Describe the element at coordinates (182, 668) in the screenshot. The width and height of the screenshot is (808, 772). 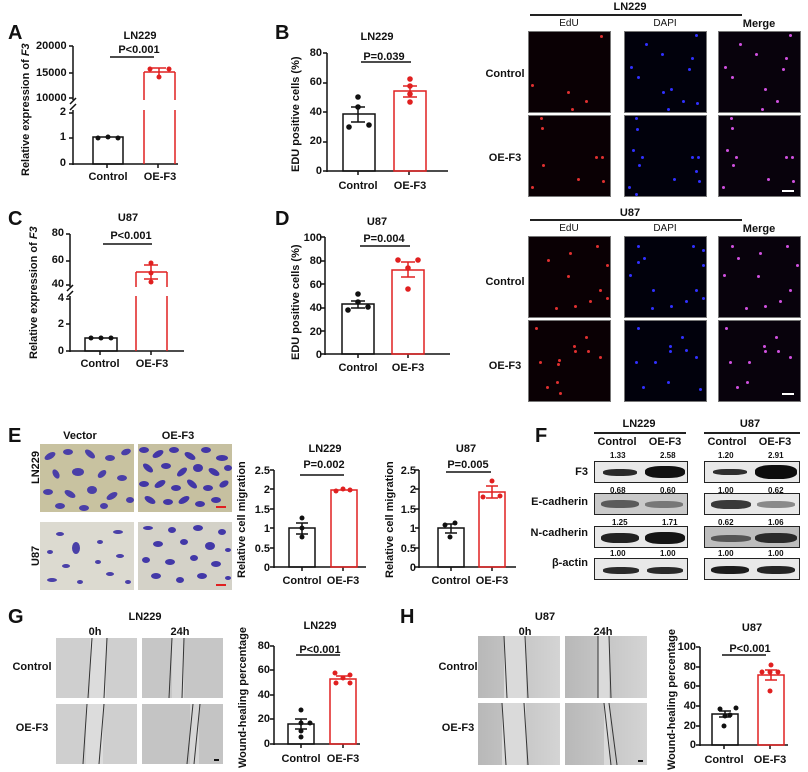
I see `wound-ln229-control-24h` at that location.